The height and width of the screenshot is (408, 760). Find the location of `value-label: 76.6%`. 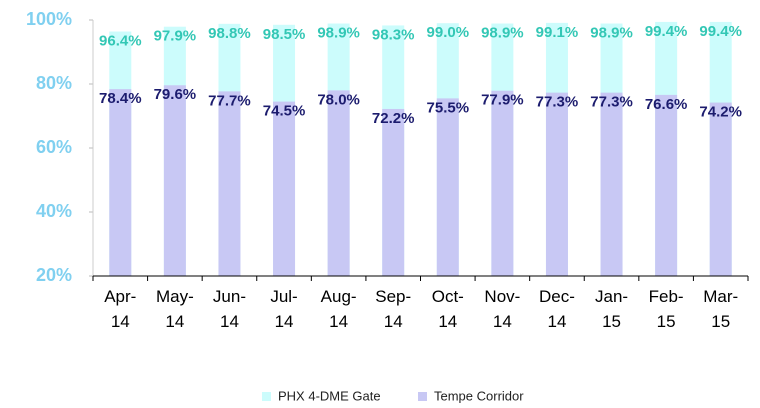

value-label: 76.6% is located at coordinates (666, 104).